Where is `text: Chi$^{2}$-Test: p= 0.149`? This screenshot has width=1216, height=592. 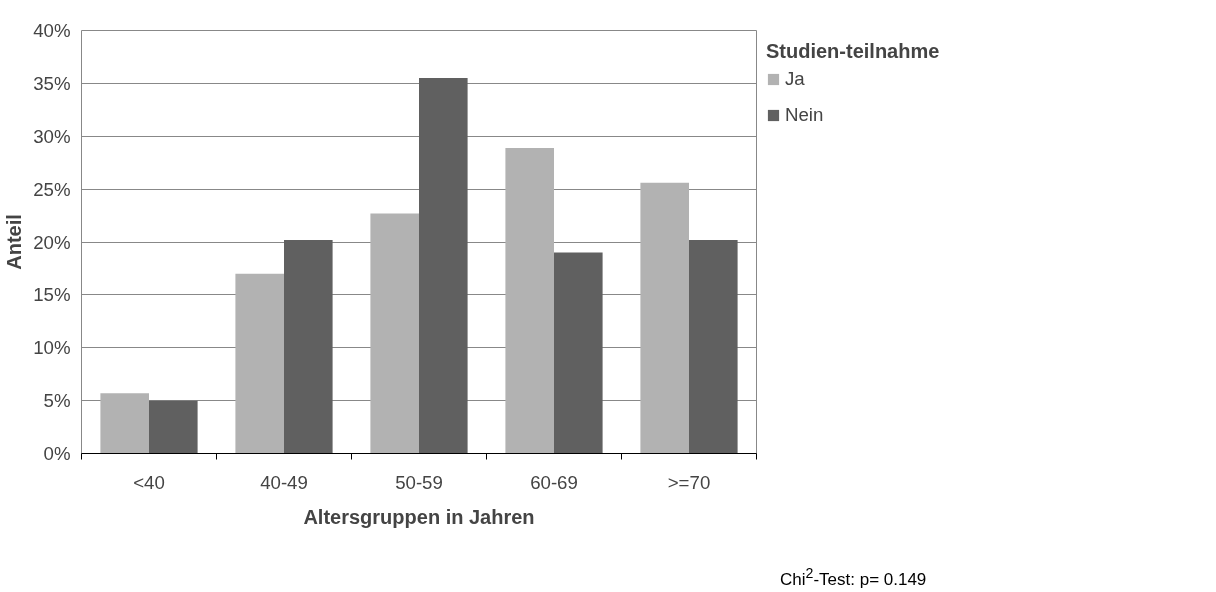 text: Chi$^{2}$-Test: p= 0.149 is located at coordinates (853, 577).